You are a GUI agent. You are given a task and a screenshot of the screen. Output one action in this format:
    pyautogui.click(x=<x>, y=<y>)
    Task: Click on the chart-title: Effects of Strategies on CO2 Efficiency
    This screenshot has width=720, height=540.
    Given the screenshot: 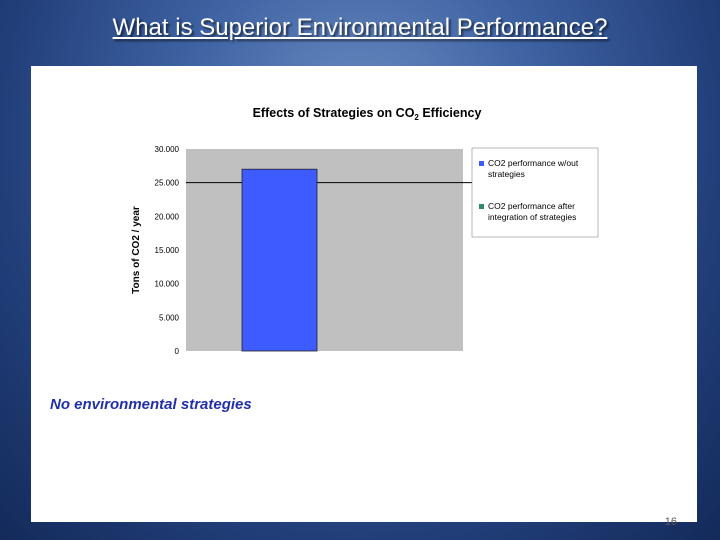 What is the action you would take?
    pyautogui.click(x=367, y=114)
    